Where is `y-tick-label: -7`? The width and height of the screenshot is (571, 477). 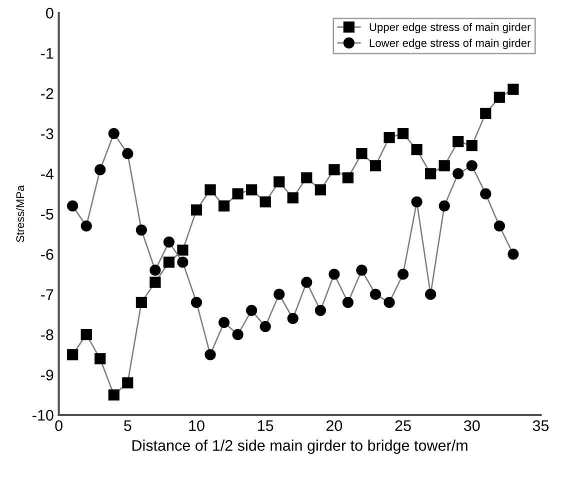 y-tick-label: -7 is located at coordinates (47, 294).